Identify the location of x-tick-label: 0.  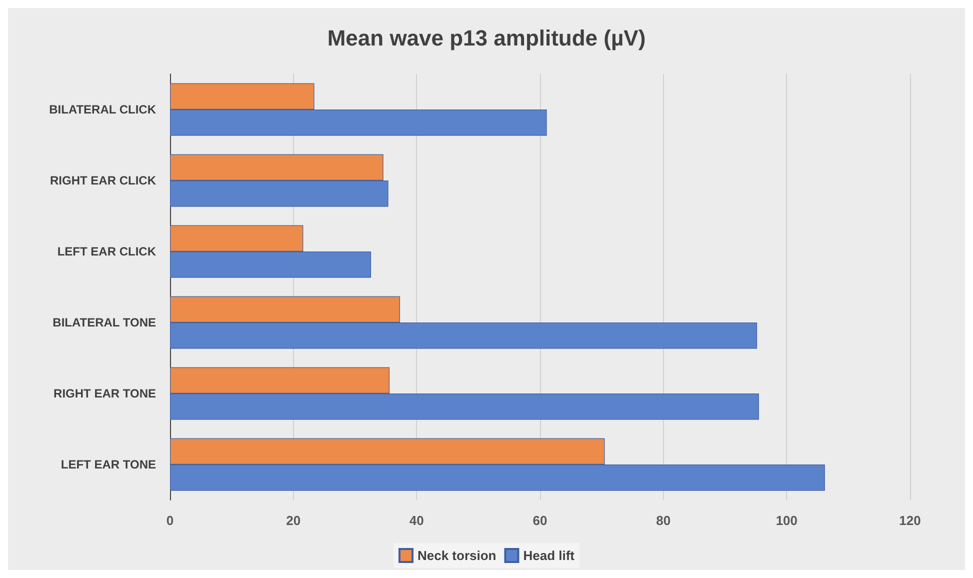
(170, 520).